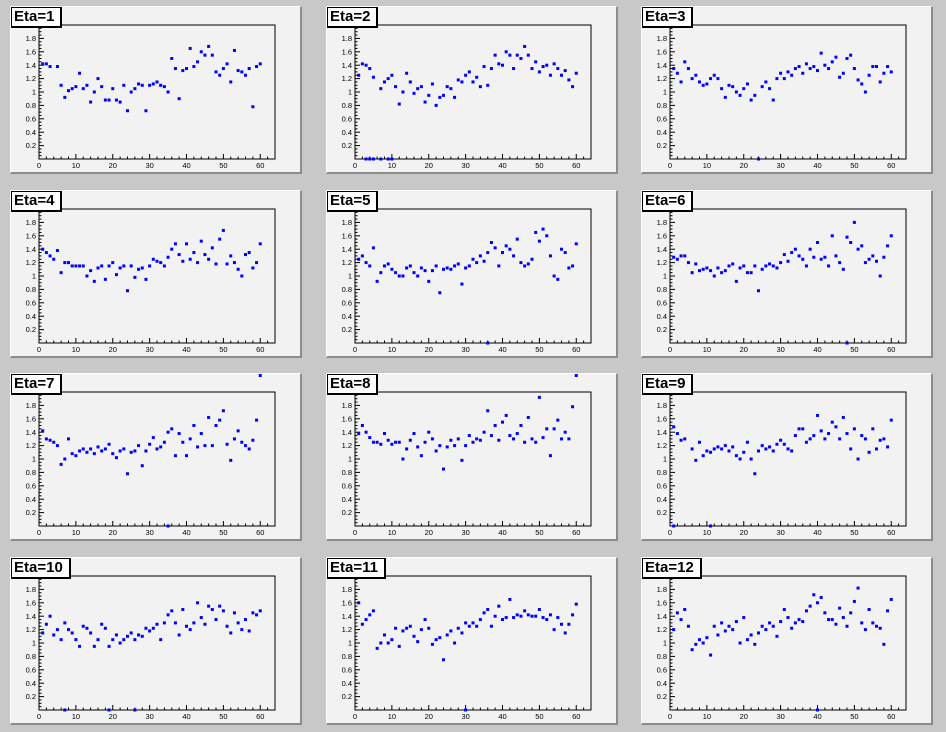 This screenshot has width=946, height=732. What do you see at coordinates (668, 201) in the screenshot?
I see `chart-title: Eta=6` at bounding box center [668, 201].